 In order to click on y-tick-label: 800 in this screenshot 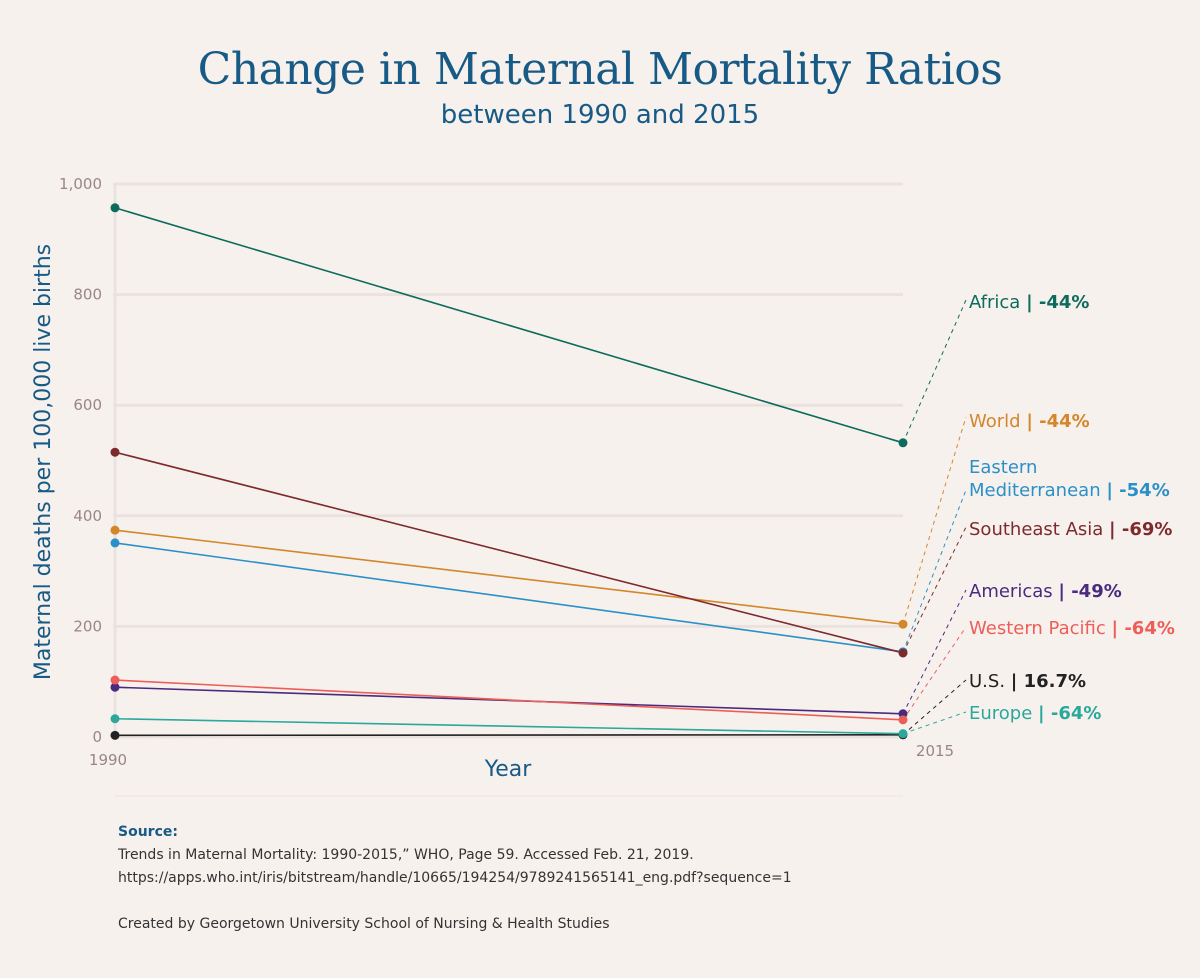, I will do `click(87, 295)`.